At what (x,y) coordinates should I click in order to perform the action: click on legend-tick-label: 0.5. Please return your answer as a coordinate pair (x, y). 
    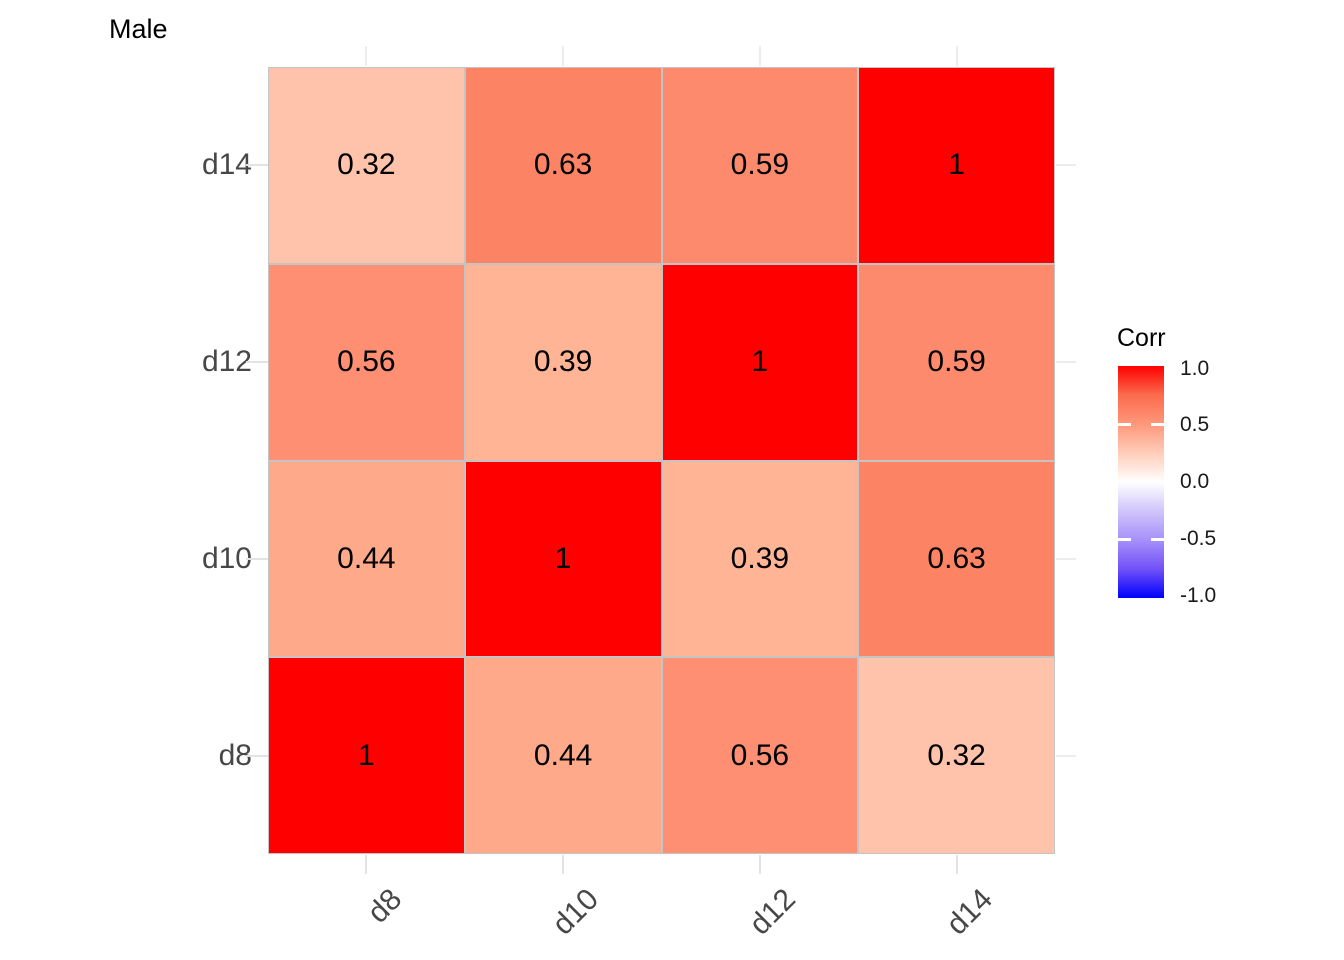
    Looking at the image, I should click on (1195, 424).